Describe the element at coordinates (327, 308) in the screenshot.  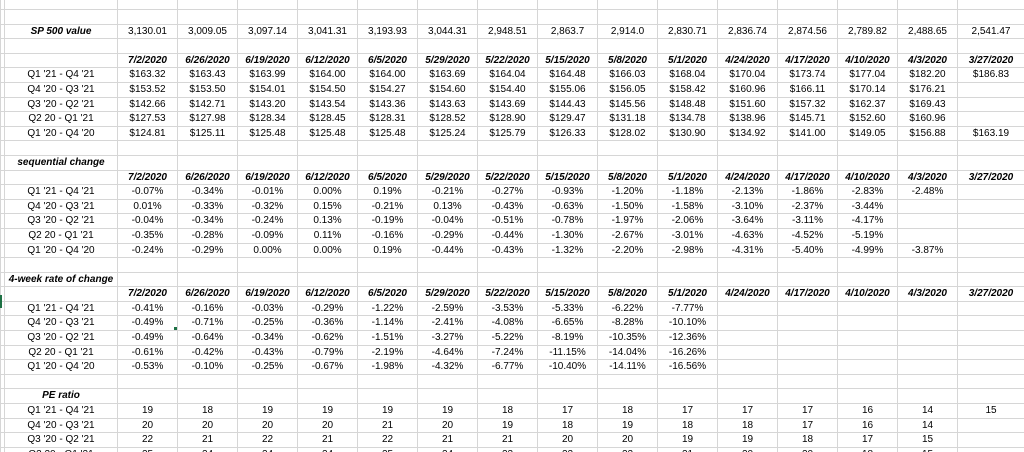
I see `four-week-change-cell: -0.29%` at that location.